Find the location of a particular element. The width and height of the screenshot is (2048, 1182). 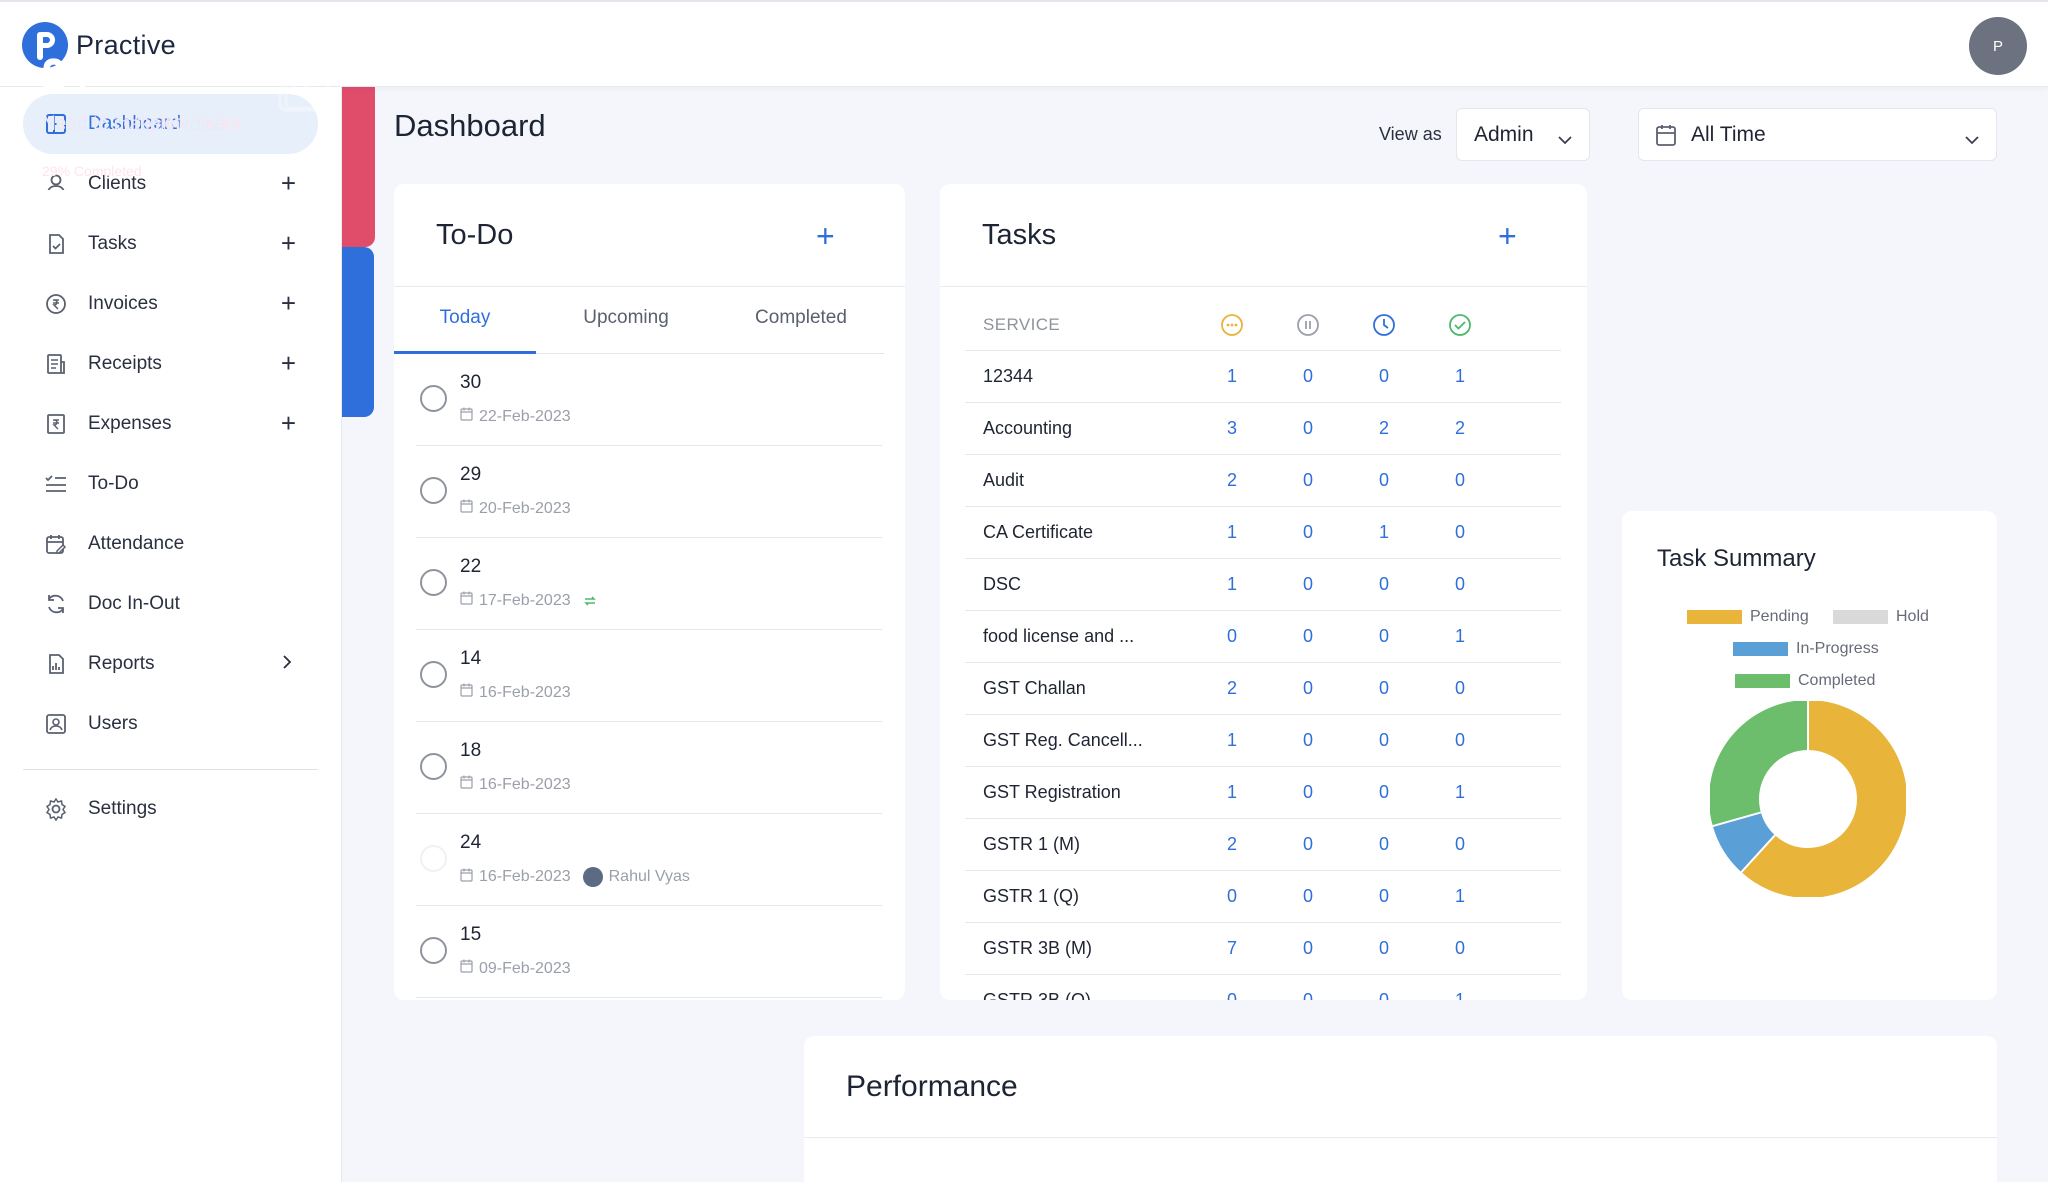

sidebar-item-users: Users is located at coordinates (170, 724).